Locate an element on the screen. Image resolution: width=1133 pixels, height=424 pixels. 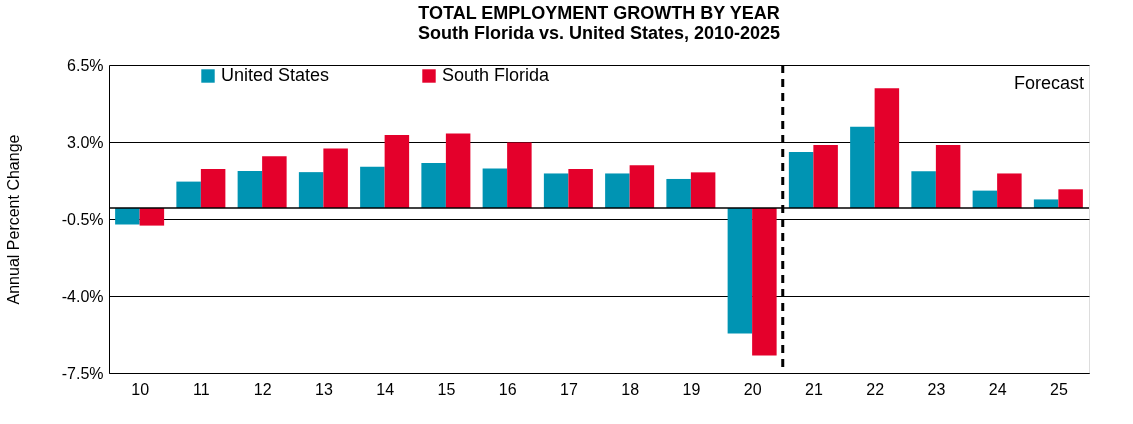
y-tick-label: 6.5% is located at coordinates (85, 65).